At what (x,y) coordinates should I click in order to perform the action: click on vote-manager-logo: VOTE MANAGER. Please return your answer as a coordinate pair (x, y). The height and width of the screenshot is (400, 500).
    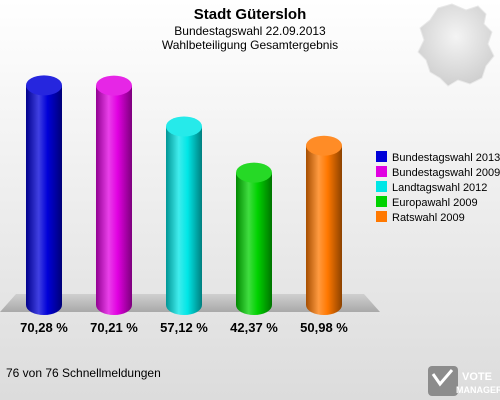
    Looking at the image, I should click on (464, 381).